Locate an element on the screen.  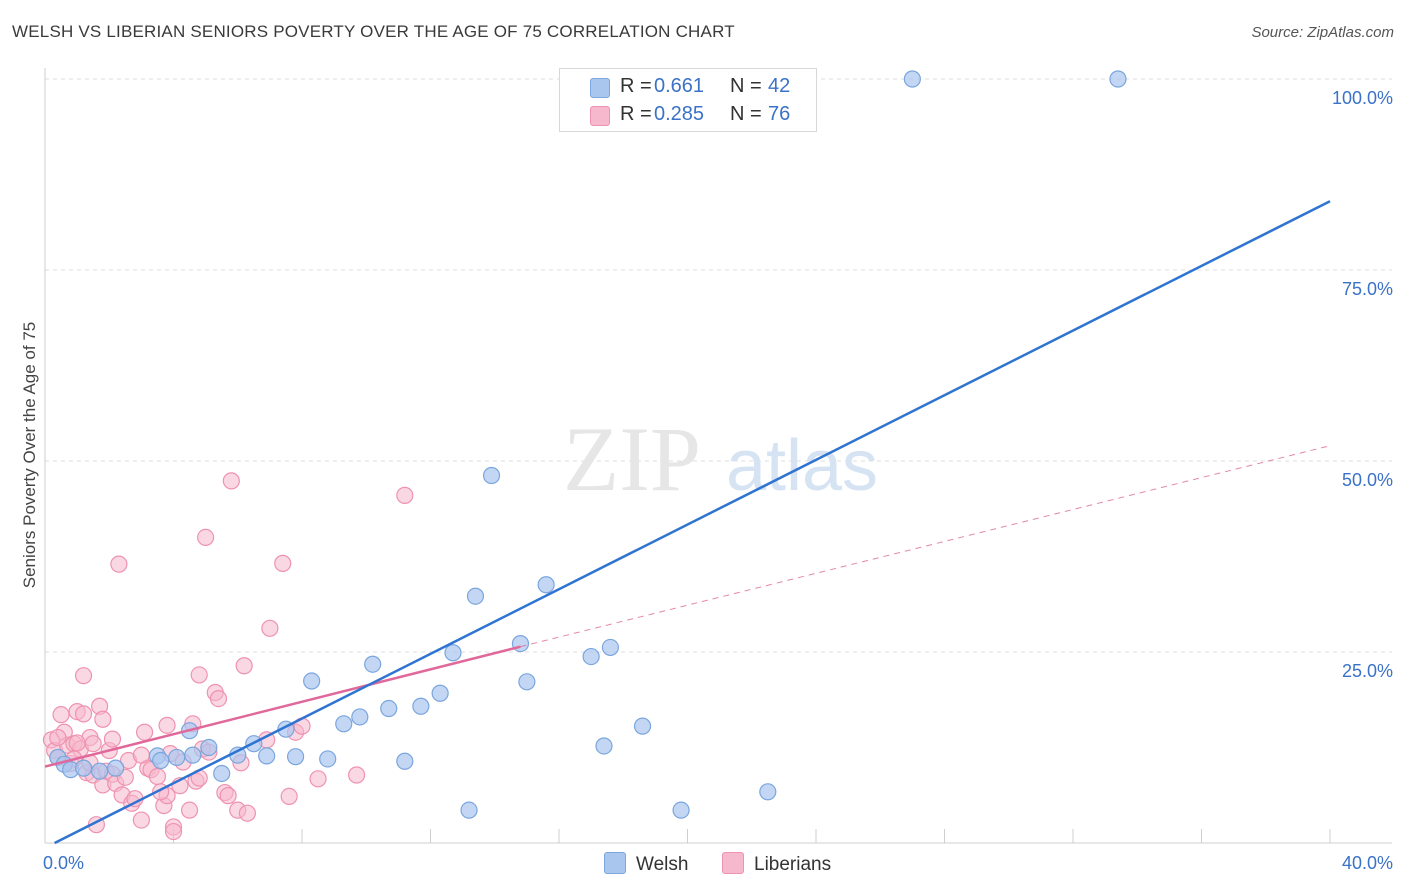
welsh-r-value: 0.661 is located at coordinates (679, 86).